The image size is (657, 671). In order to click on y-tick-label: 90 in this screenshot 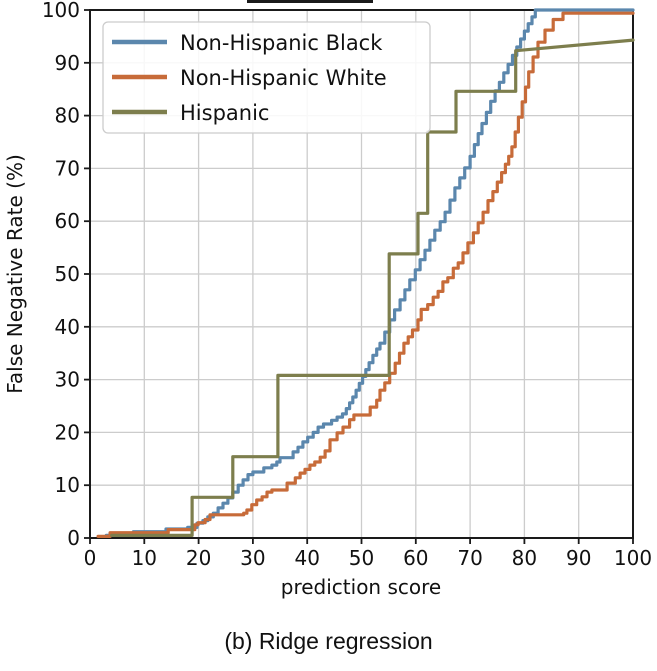, I will do `click(67, 63)`.